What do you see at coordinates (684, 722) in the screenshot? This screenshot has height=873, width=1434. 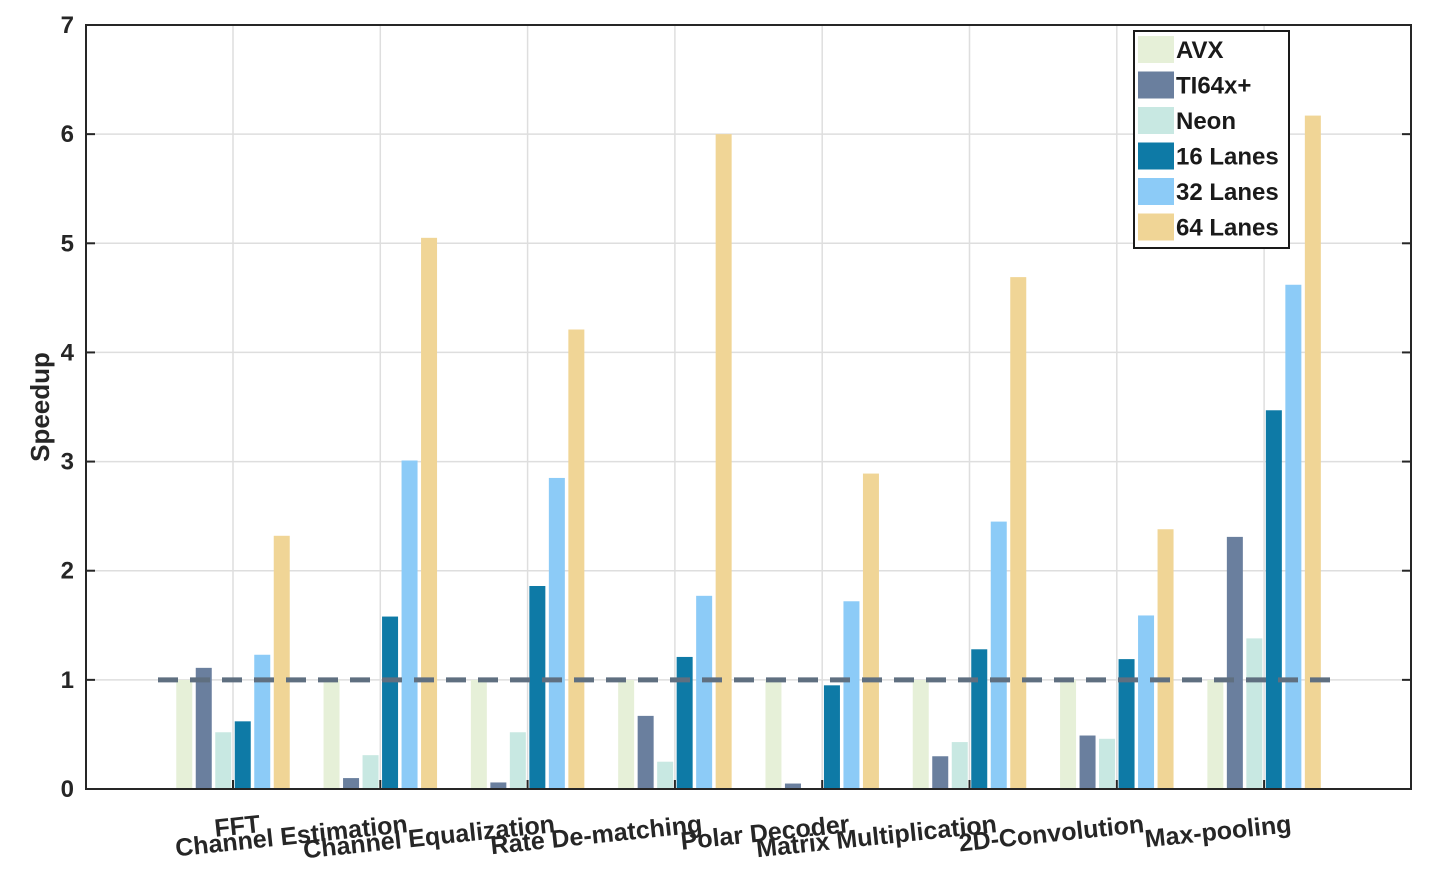 I see `bar-16-lanes-rate-de-matching` at bounding box center [684, 722].